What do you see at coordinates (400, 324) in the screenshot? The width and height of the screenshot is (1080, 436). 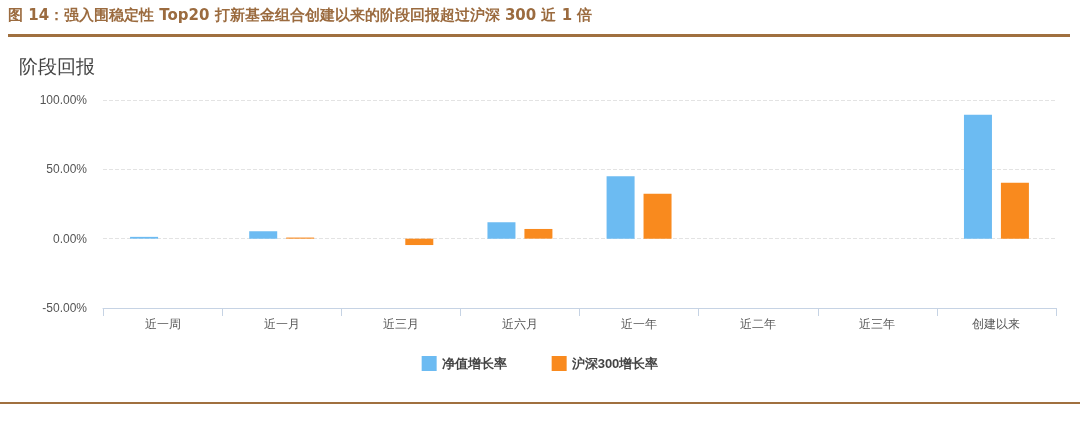 I see `x-tick-label: 近三月` at bounding box center [400, 324].